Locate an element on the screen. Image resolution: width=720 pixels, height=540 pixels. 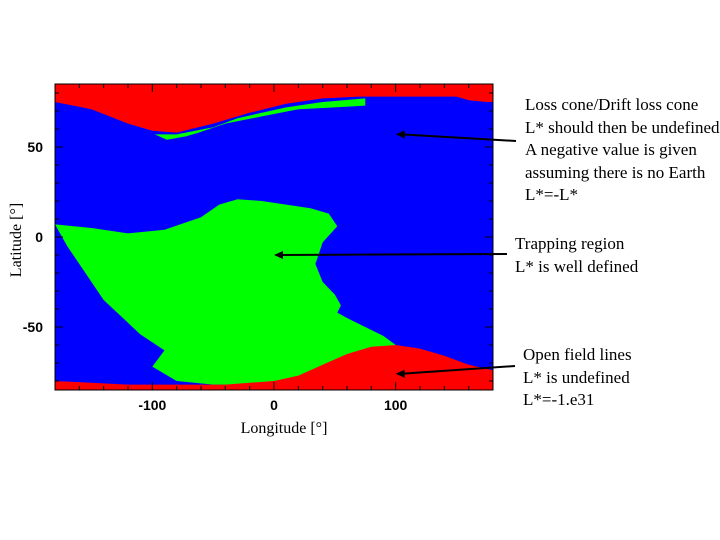
annotation-line: A negative value is given is located at coordinates (611, 149).